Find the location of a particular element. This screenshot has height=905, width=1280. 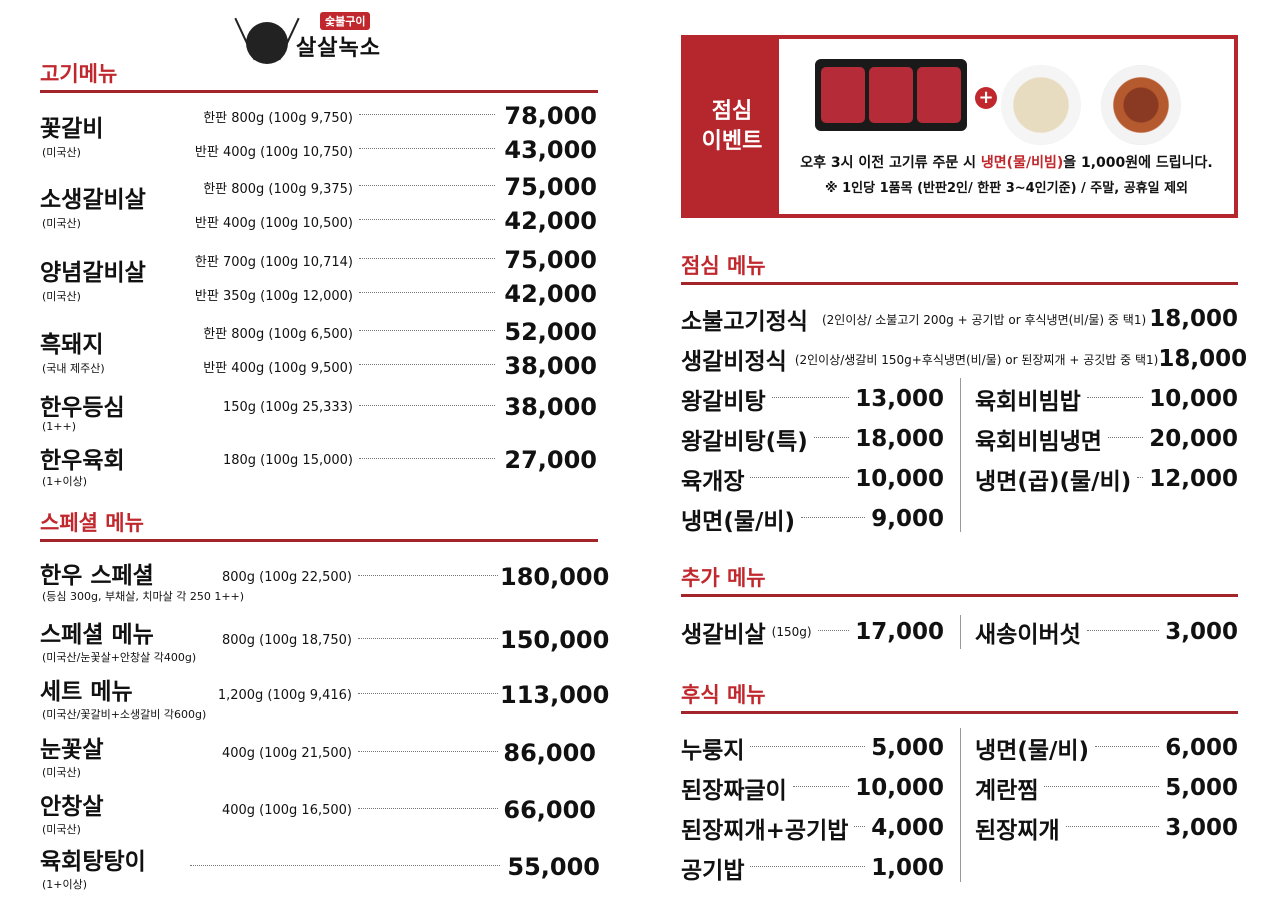

item-portion: 반판 350g (100g 12,000) is located at coordinates (273, 296).